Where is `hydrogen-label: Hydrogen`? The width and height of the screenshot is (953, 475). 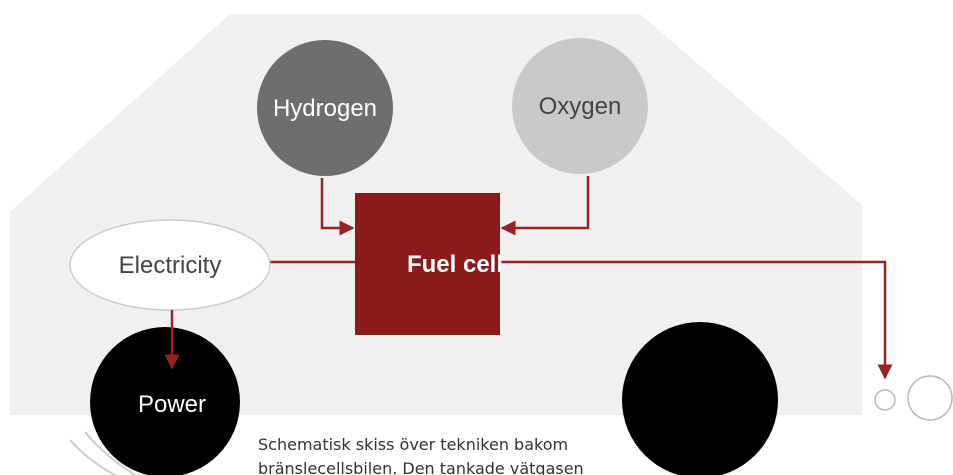
hydrogen-label: Hydrogen is located at coordinates (325, 108).